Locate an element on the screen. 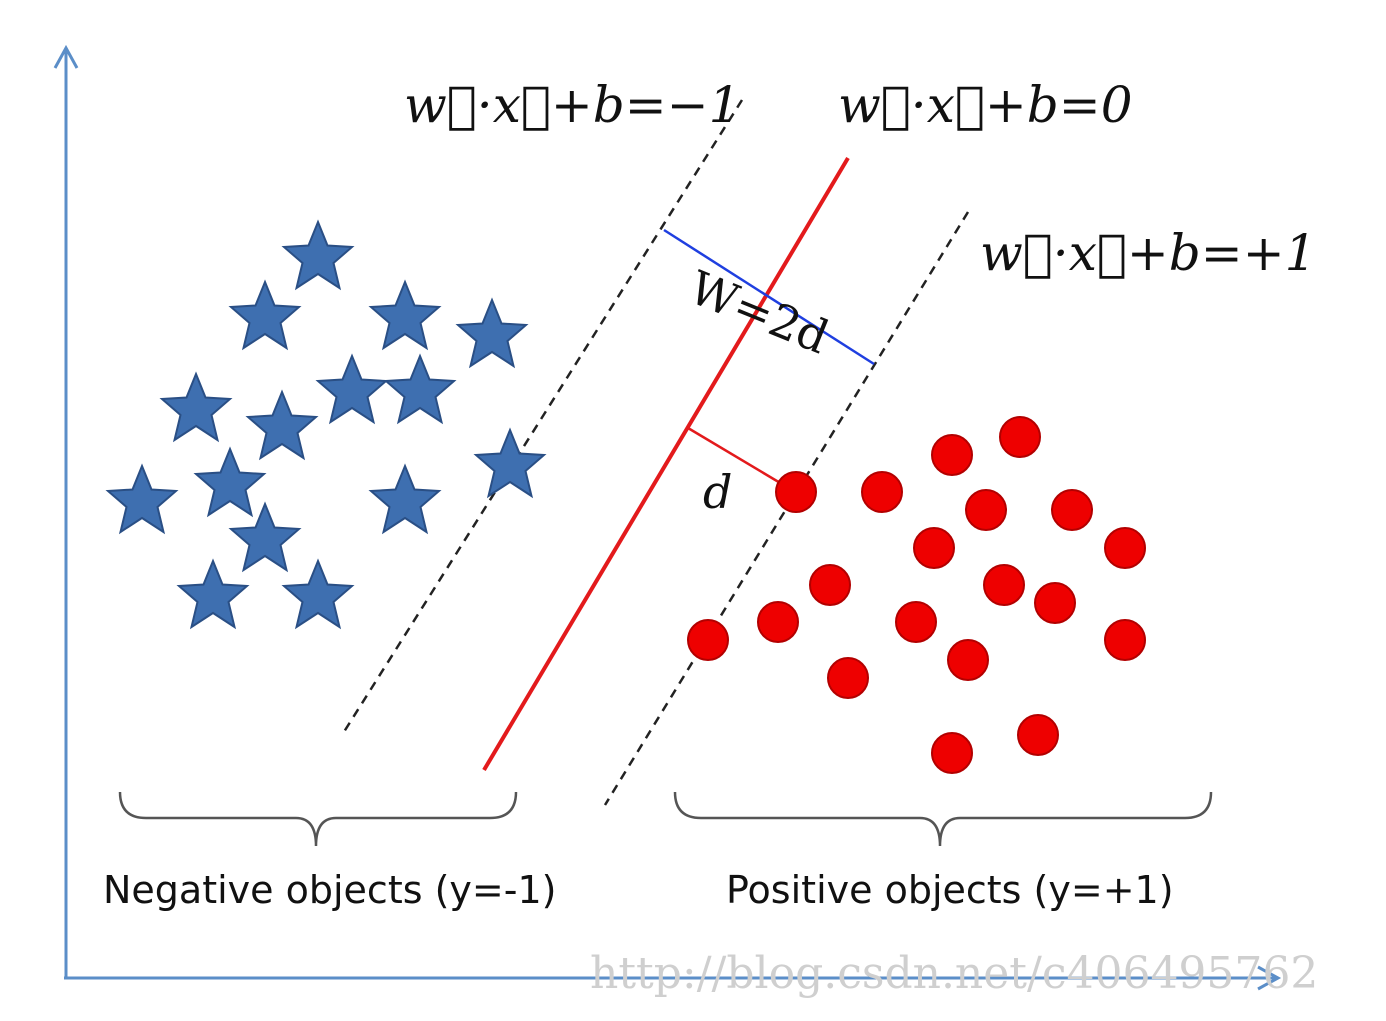  margin-width-line is located at coordinates (769, 297).